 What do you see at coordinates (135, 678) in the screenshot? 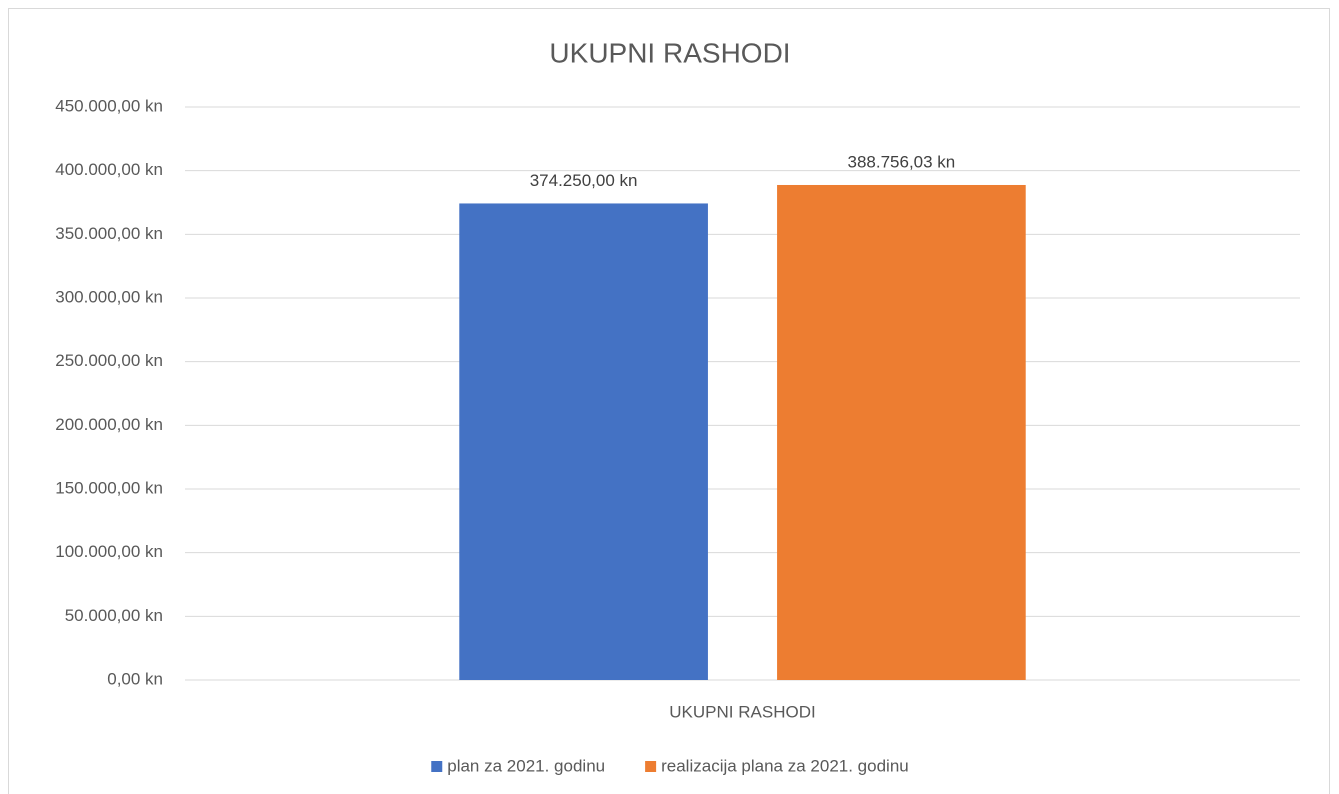
I see `y-tick-label: 0,00 kn` at bounding box center [135, 678].